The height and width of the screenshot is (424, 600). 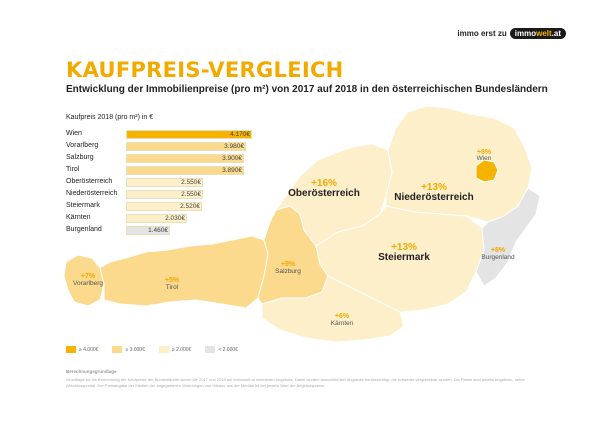 I want to click on bar-category-label: Steiermark, so click(x=83, y=205).